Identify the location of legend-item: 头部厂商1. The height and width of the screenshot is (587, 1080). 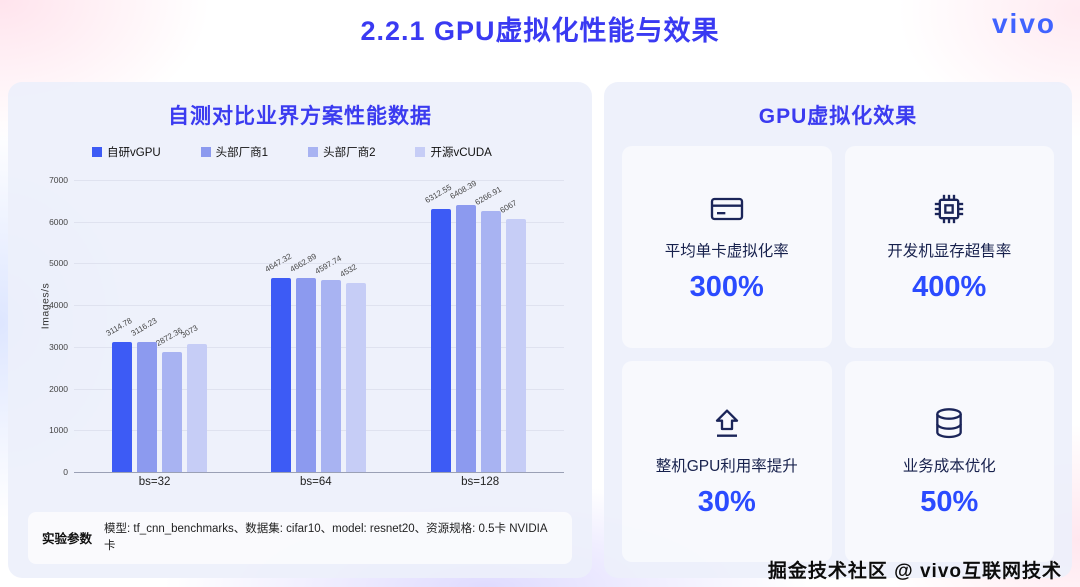
(234, 152).